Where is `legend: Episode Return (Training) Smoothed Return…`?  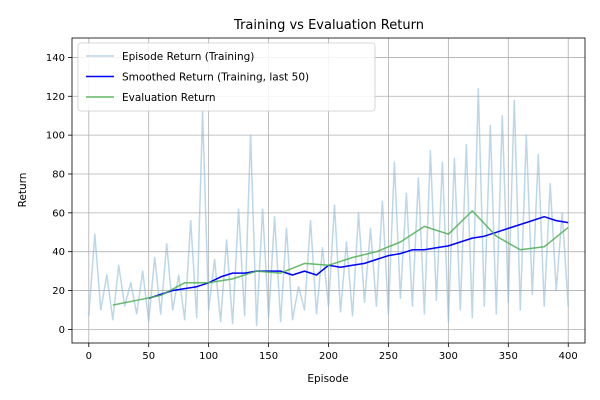 legend: Episode Return (Training) Smoothed Return… is located at coordinates (226, 77).